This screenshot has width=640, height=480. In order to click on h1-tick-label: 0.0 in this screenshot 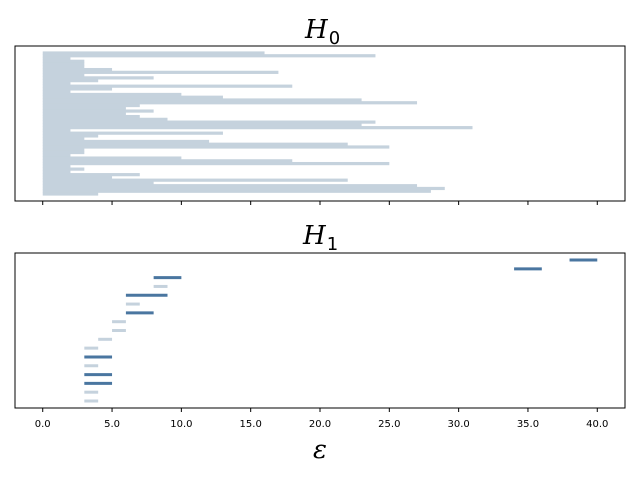, I will do `click(43, 424)`.